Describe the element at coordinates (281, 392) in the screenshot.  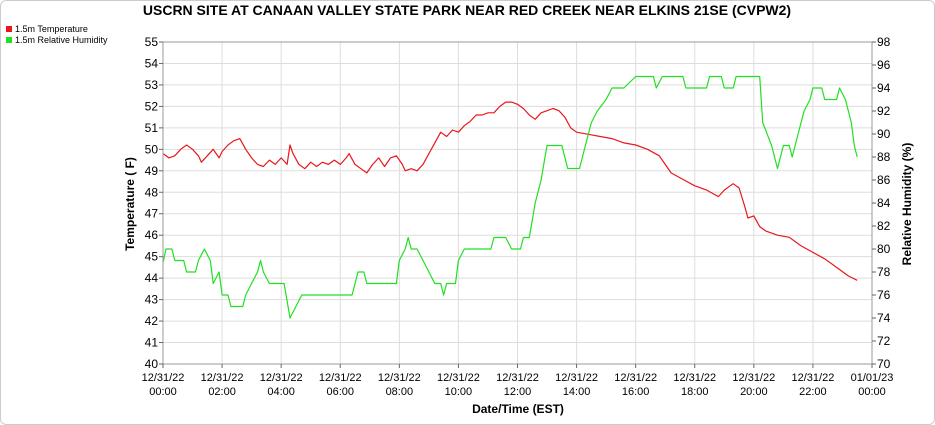
I see `x-tick-time: 04:00` at that location.